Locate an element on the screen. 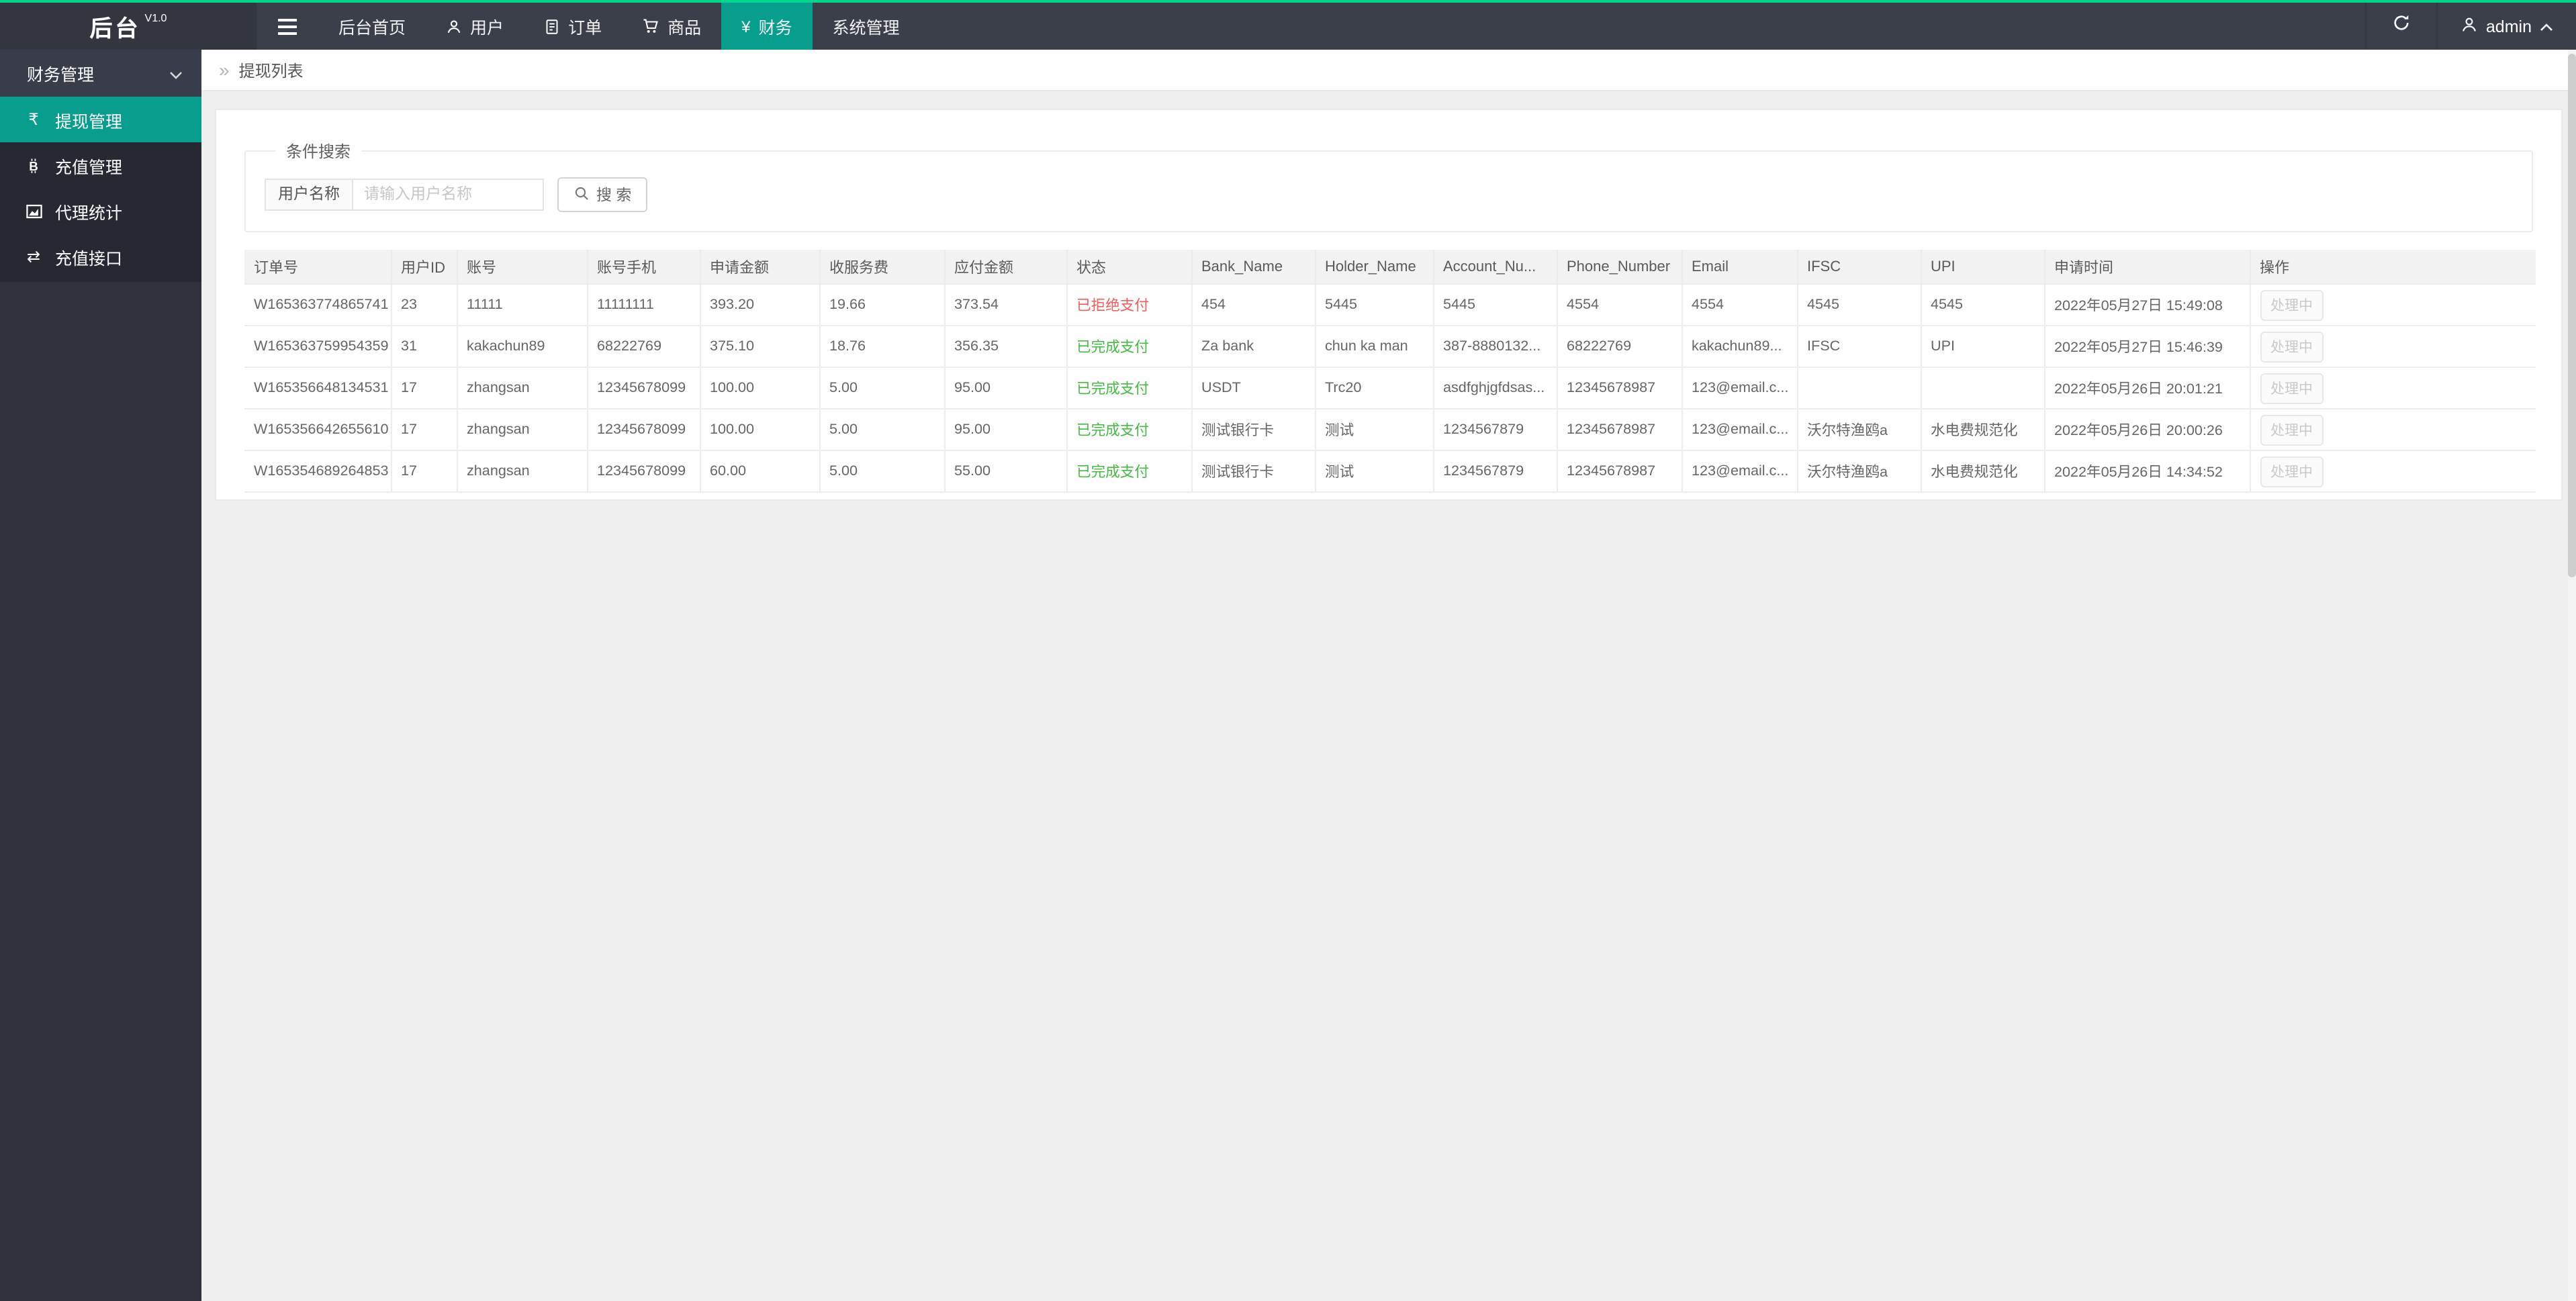  cell-service-fee: 5.00 is located at coordinates (882, 430).